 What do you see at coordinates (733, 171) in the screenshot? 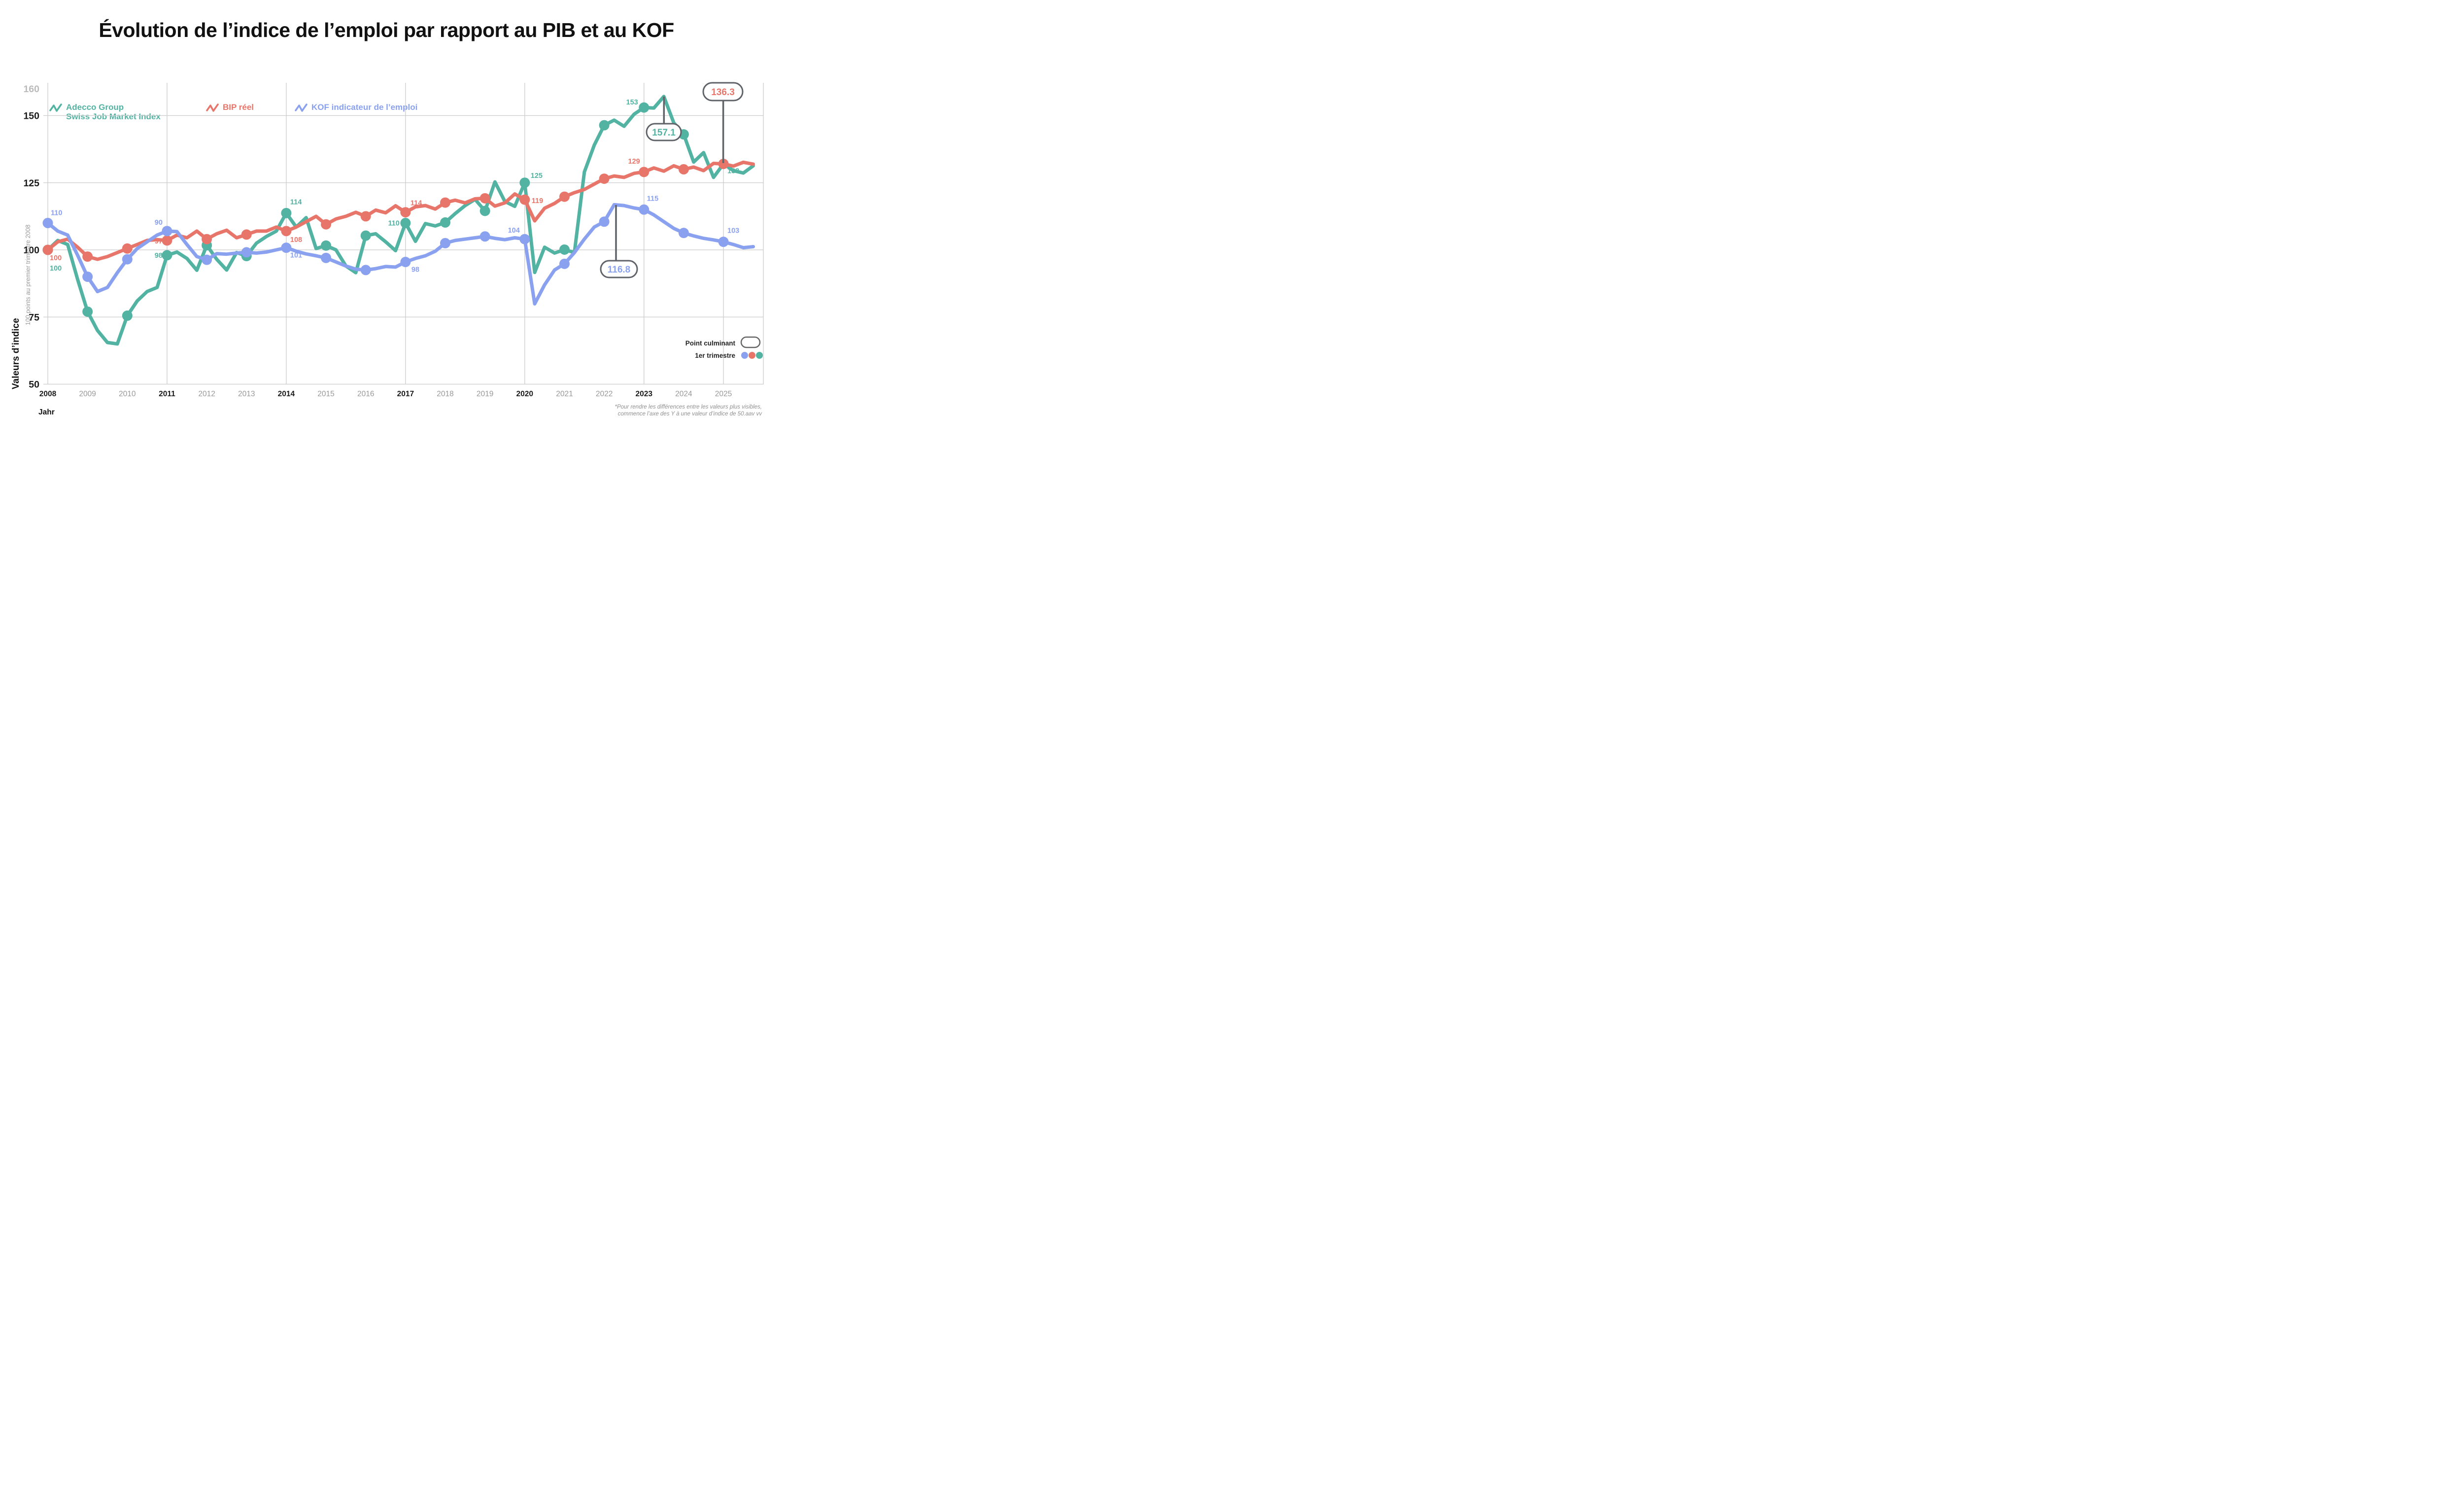
I see `point-label-adecco-2025: 133` at bounding box center [733, 171].